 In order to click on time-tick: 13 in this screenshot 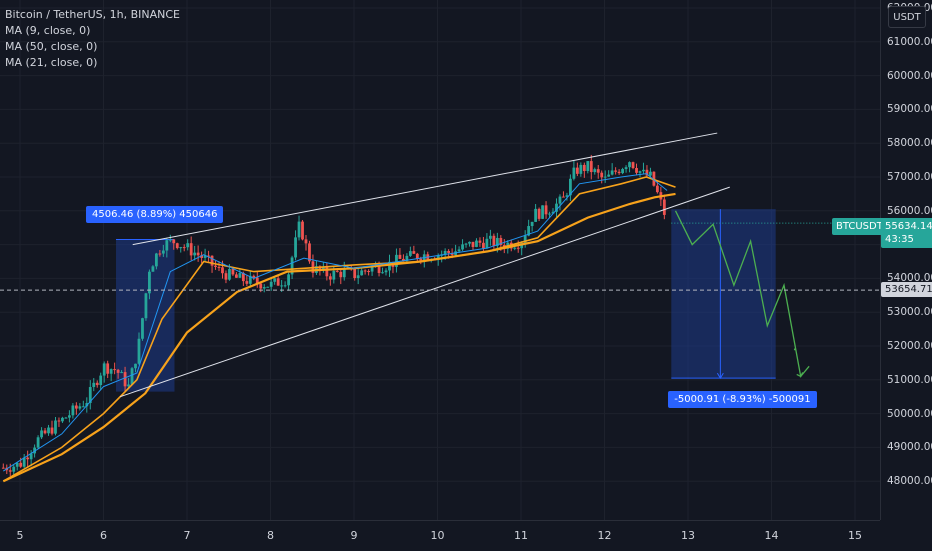, I will do `click(688, 535)`.